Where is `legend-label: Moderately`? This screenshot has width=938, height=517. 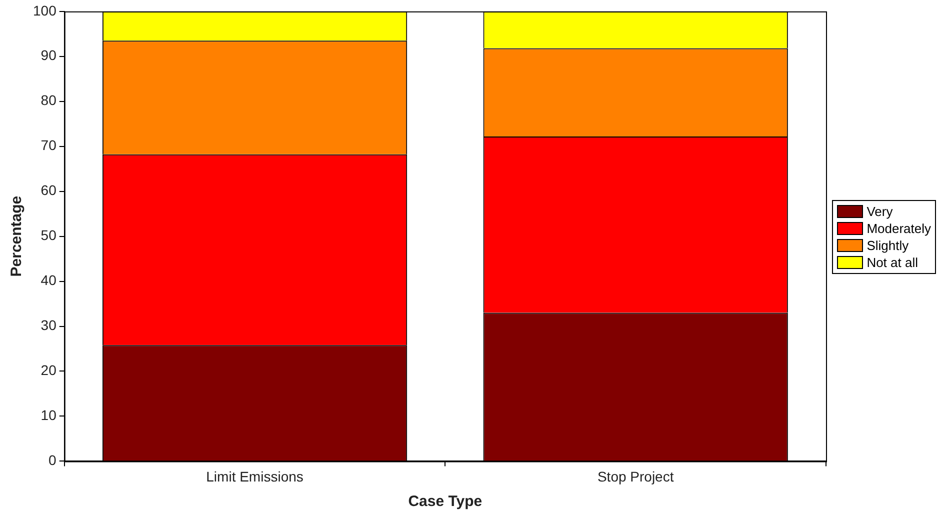
legend-label: Moderately is located at coordinates (898, 228).